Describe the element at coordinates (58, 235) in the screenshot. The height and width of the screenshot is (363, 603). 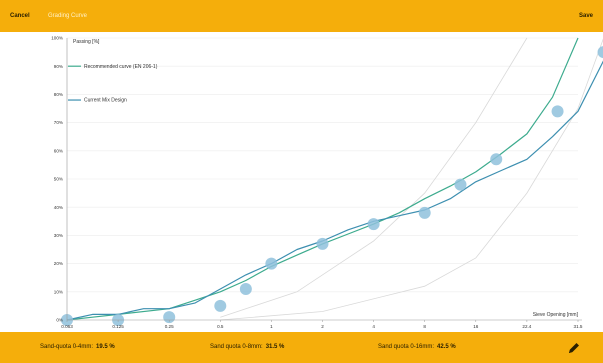
I see `y-tick-label: 30%` at that location.